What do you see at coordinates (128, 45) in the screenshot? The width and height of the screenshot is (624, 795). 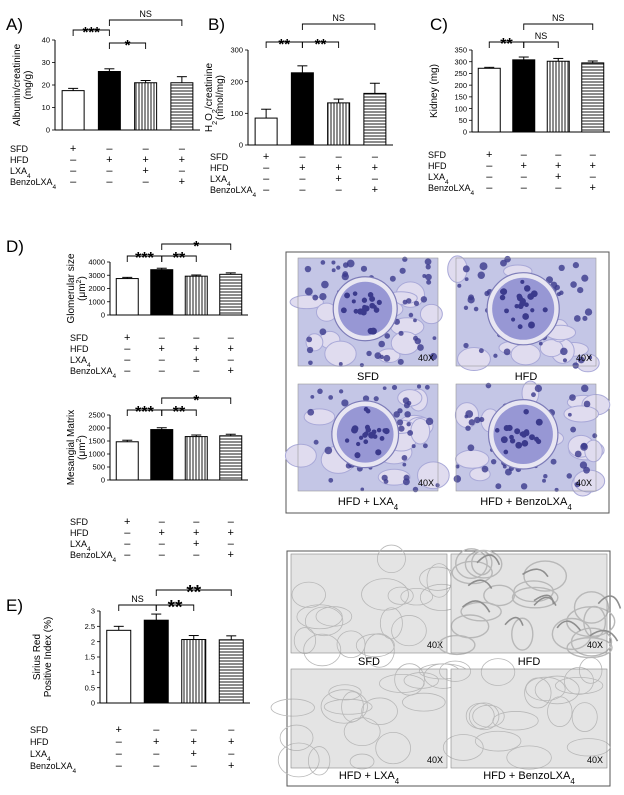 I see `significance-label: *` at bounding box center [128, 45].